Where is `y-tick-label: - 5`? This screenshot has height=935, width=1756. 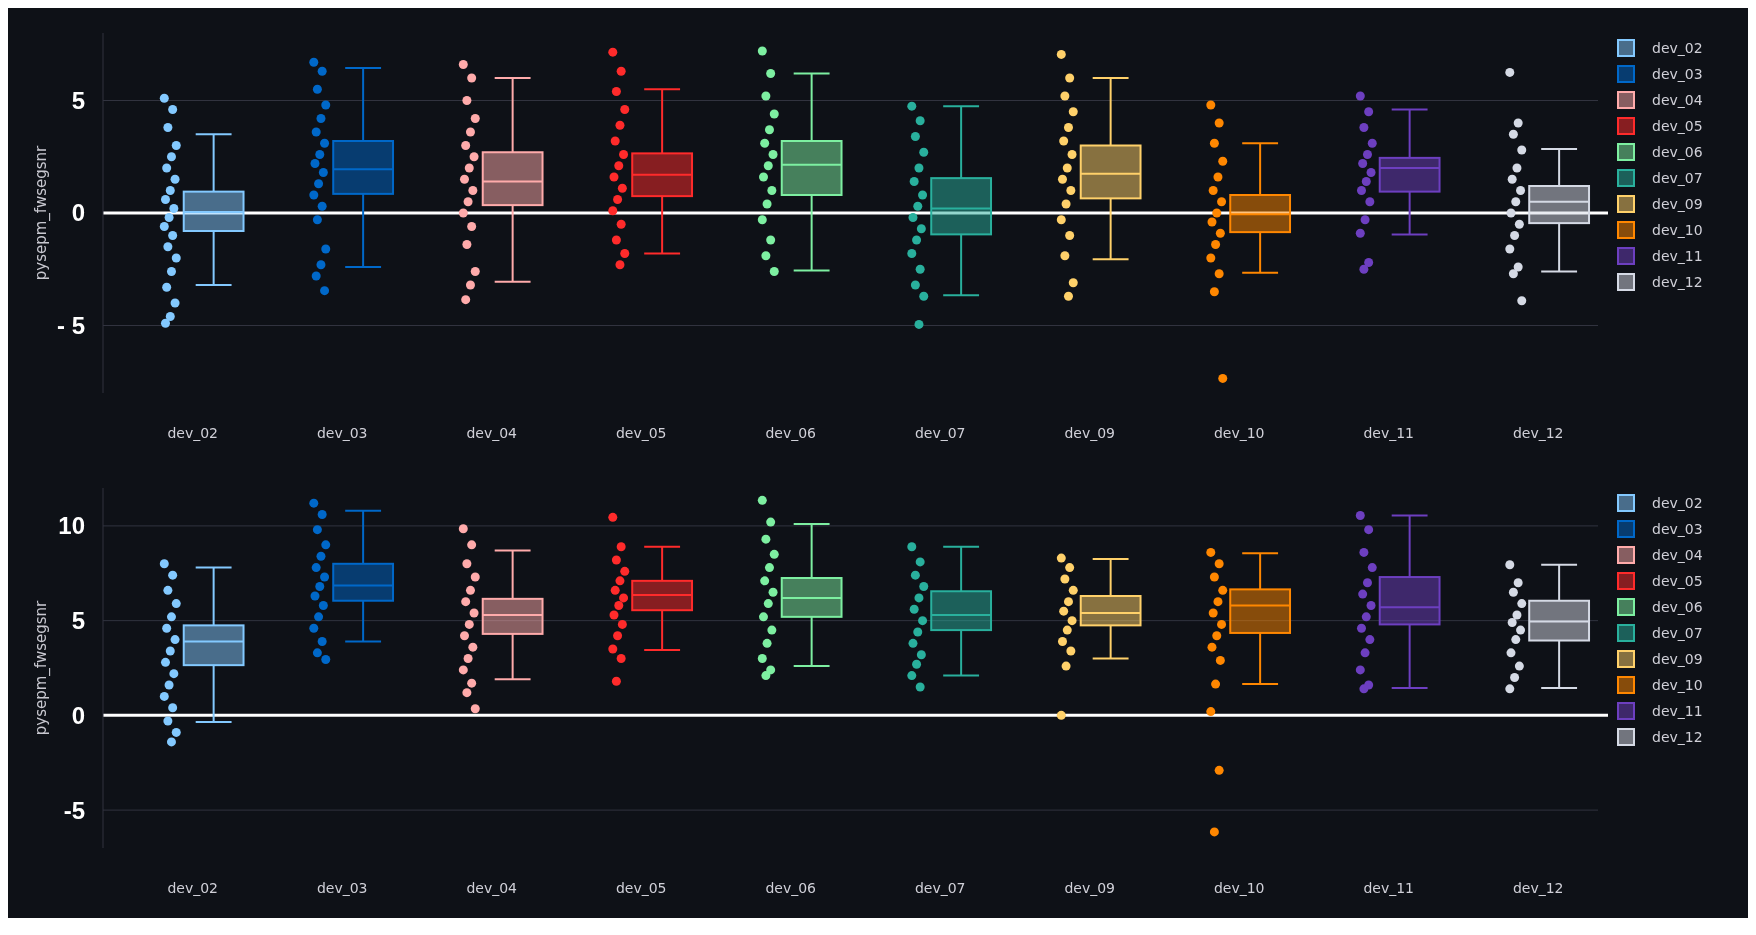
y-tick-label: - 5 is located at coordinates (70, 325).